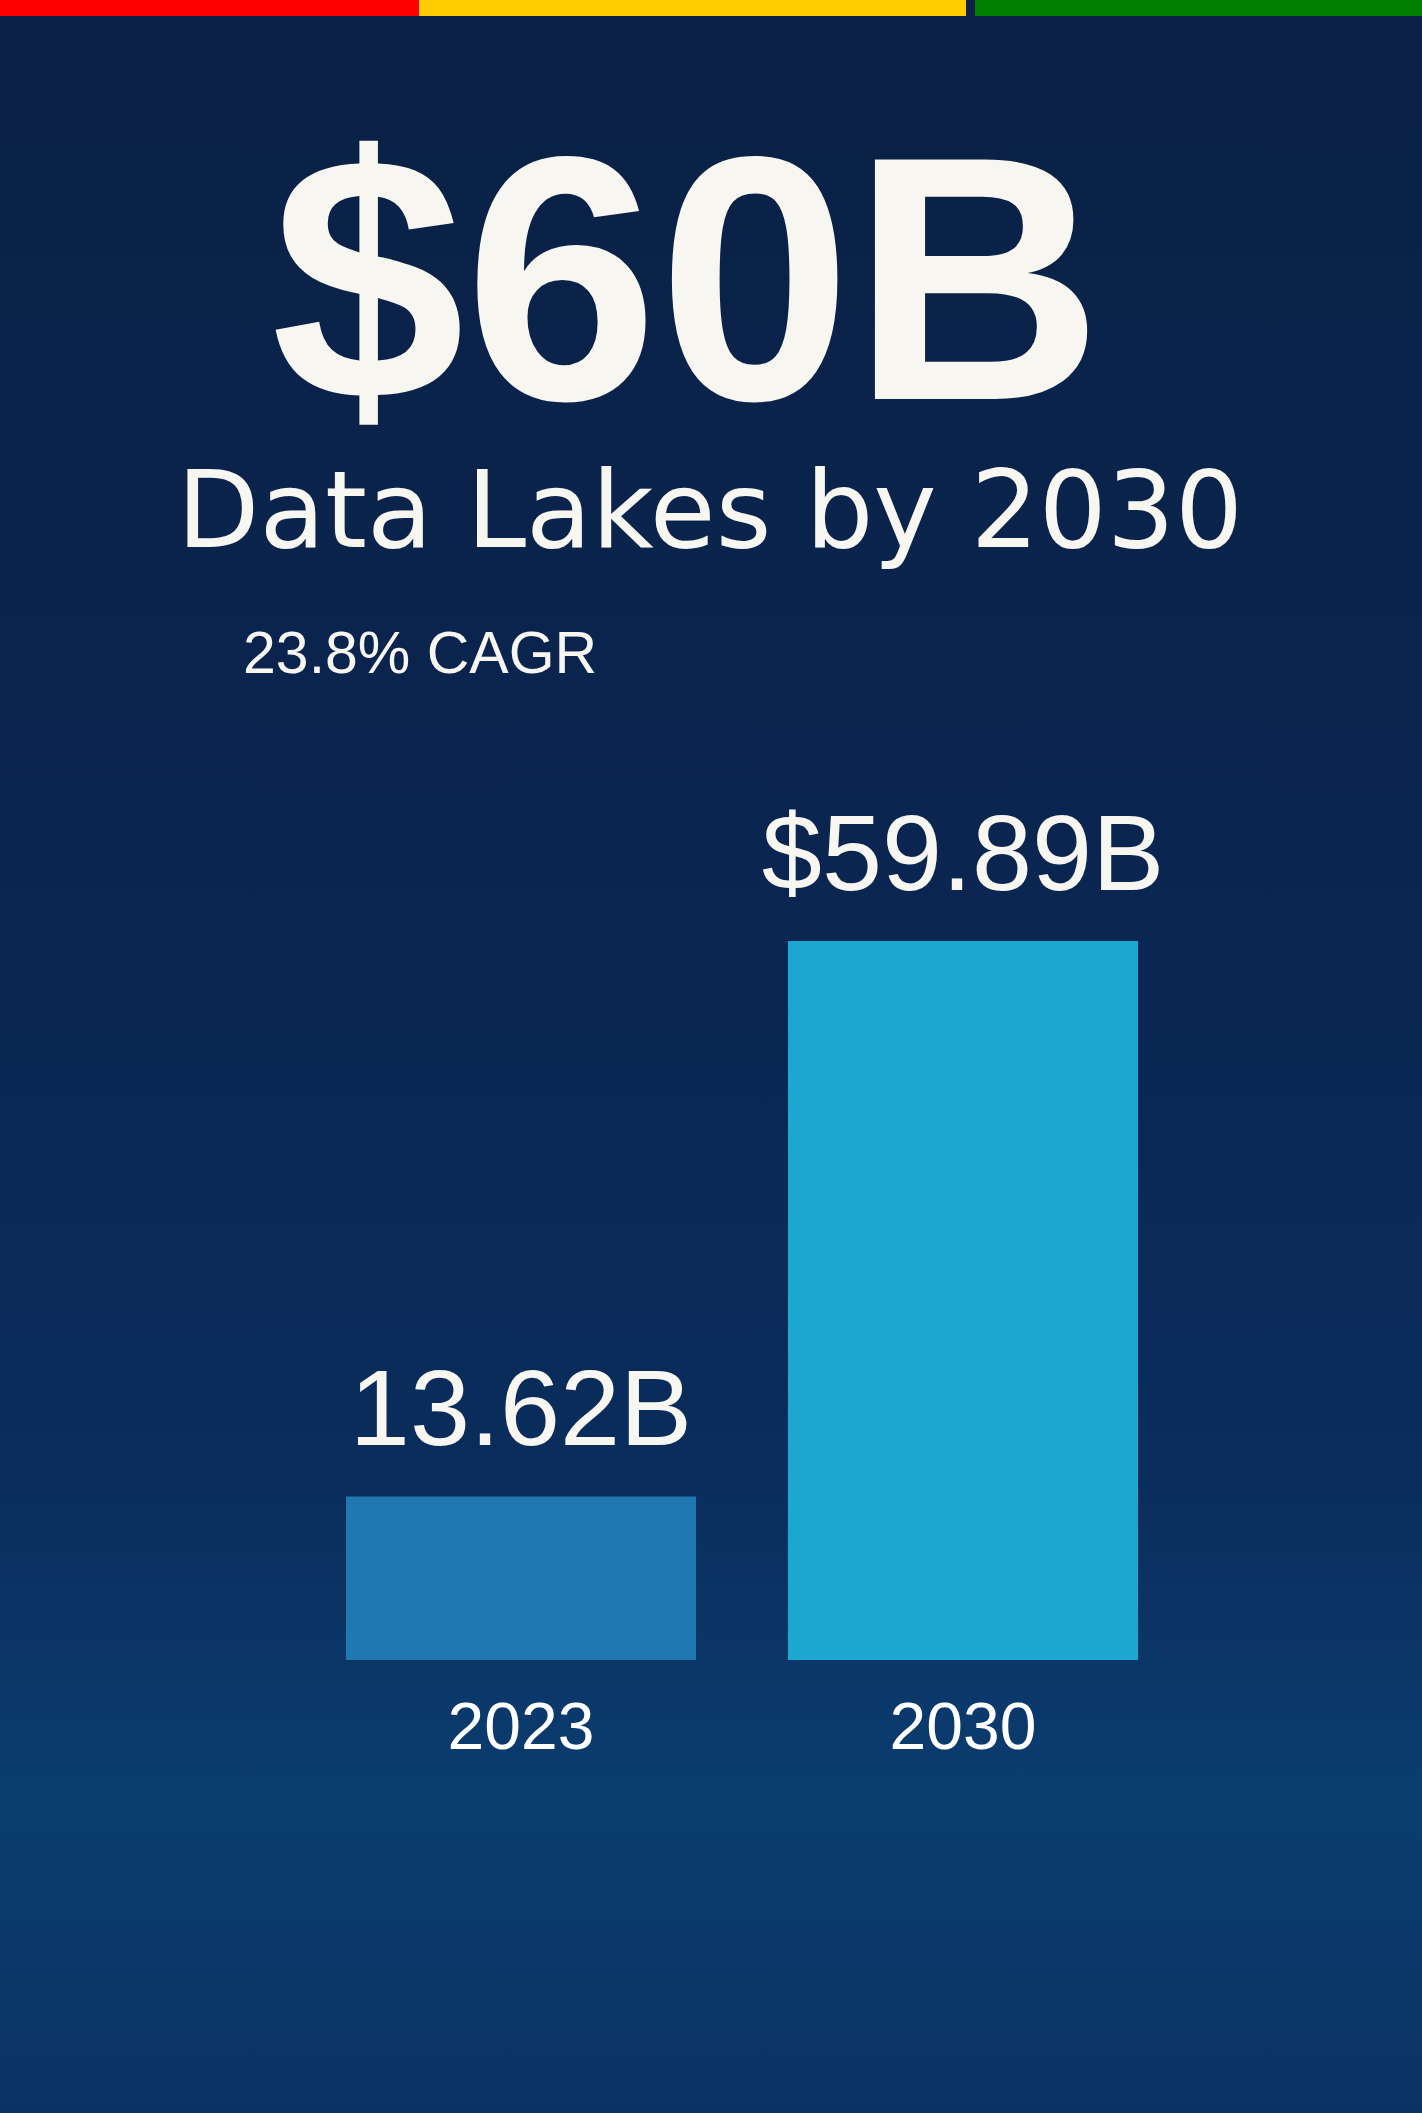 Image resolution: width=1422 pixels, height=2113 pixels. I want to click on data-label: 13.62B, so click(521, 1408).